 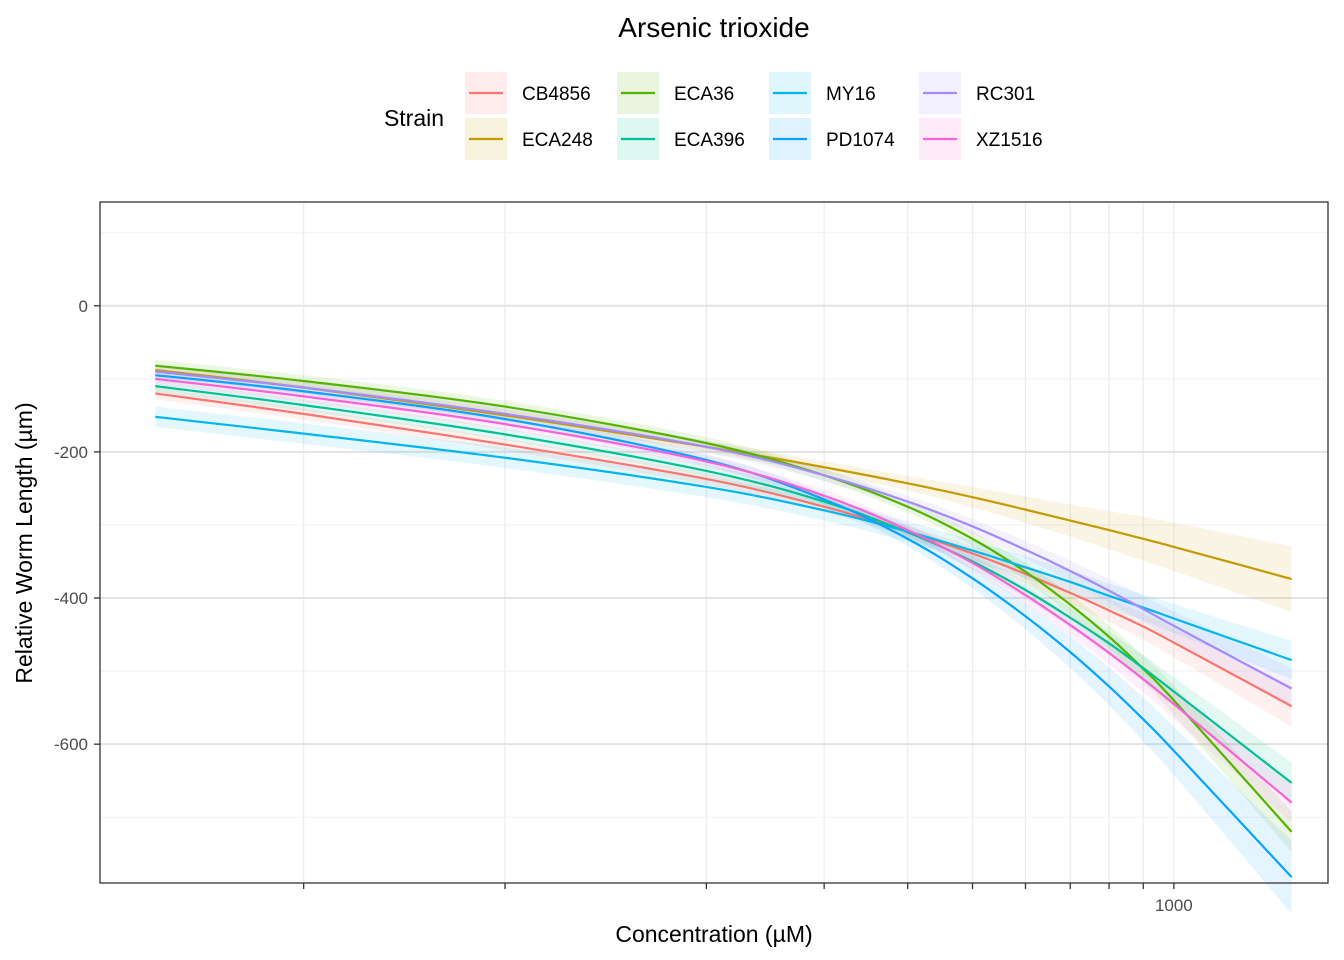 I want to click on legend-label-ECA396: ECA396, so click(x=709, y=140).